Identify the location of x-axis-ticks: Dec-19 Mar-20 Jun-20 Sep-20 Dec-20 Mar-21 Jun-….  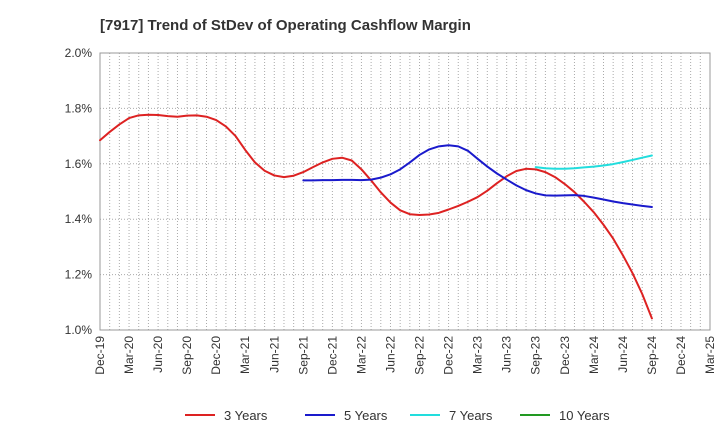
(405, 355).